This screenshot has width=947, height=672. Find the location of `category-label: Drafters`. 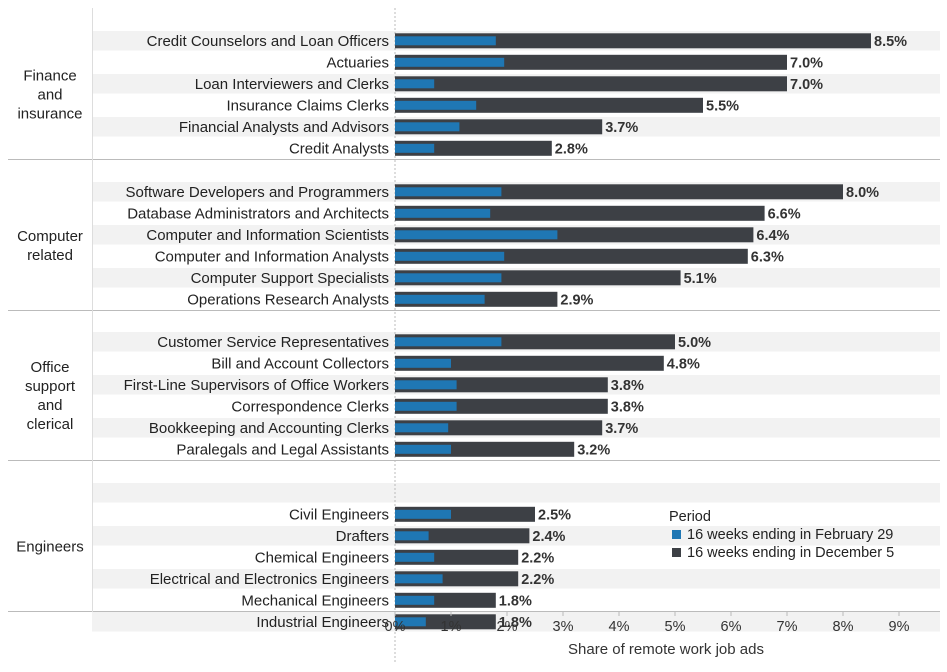

category-label: Drafters is located at coordinates (362, 536).